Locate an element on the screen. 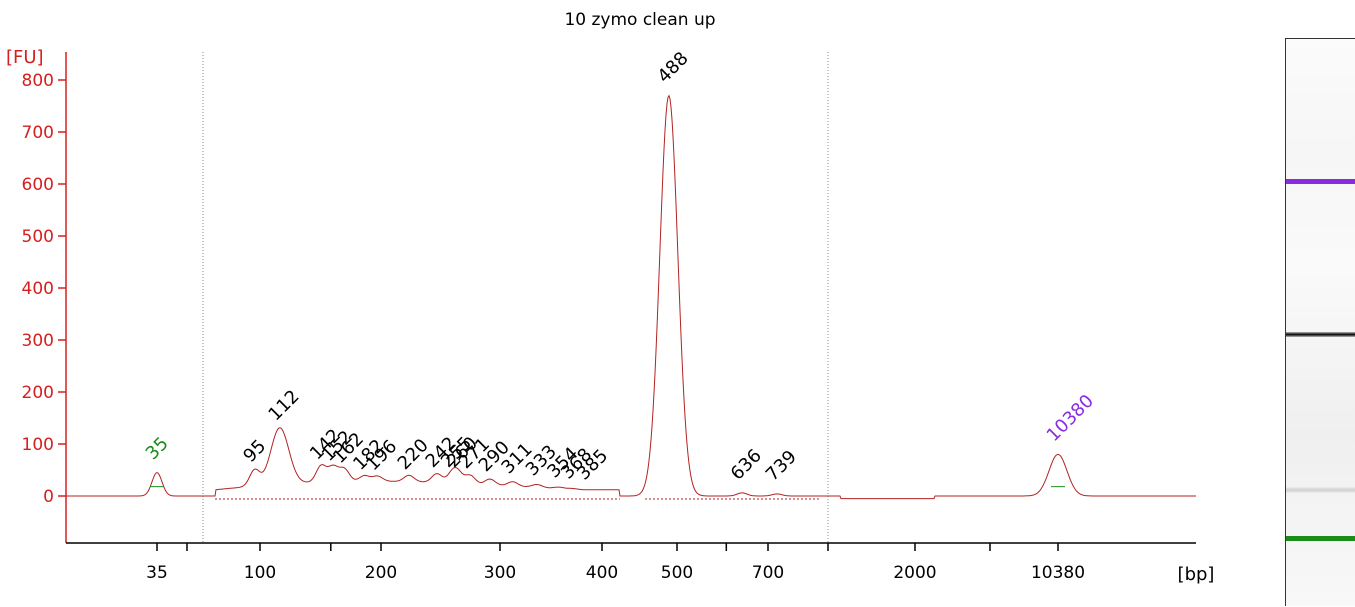 The height and width of the screenshot is (607, 1355). y-tick-label: 200 is located at coordinates (38, 393).